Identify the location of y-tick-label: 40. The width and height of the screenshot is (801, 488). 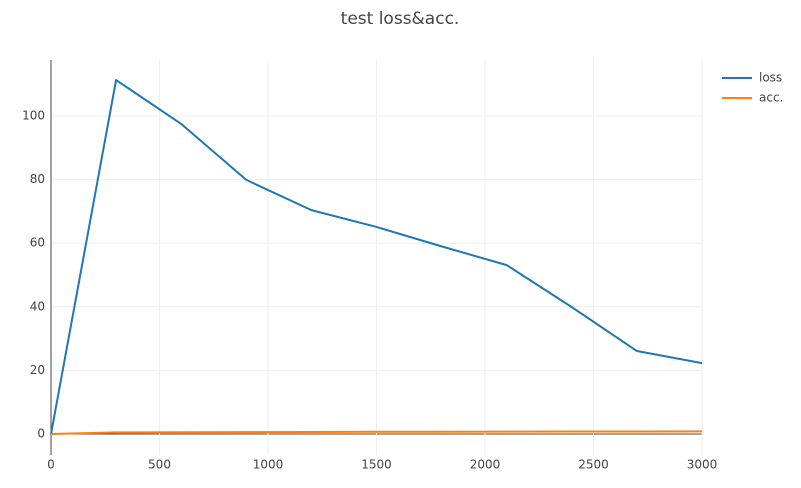
(37, 306).